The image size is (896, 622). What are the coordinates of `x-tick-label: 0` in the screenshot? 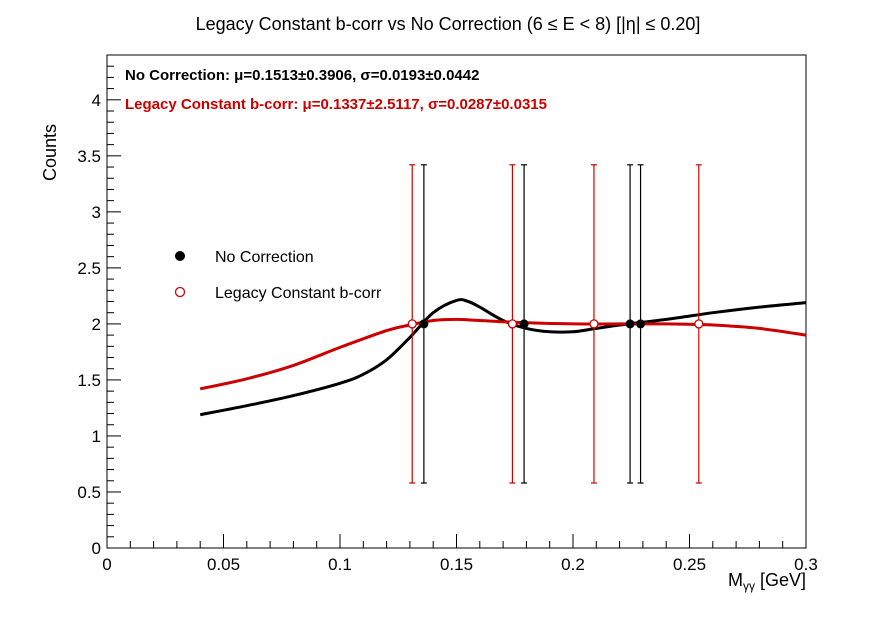 It's located at (106, 564).